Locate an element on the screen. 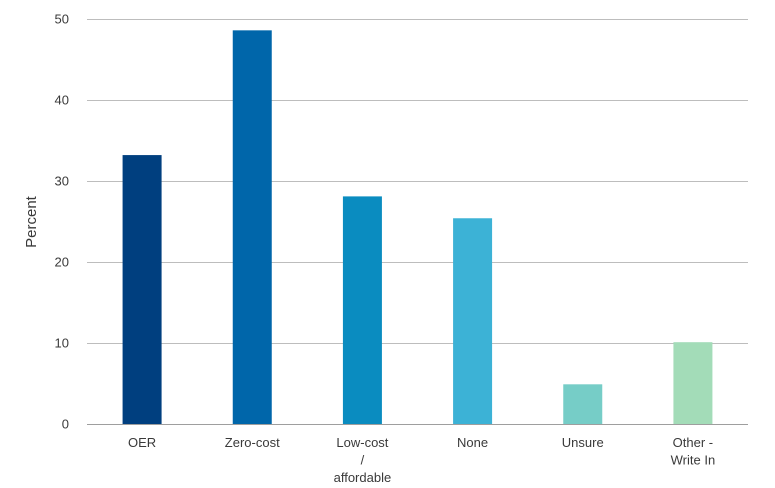  y-tick-label: 10 is located at coordinates (62, 343).